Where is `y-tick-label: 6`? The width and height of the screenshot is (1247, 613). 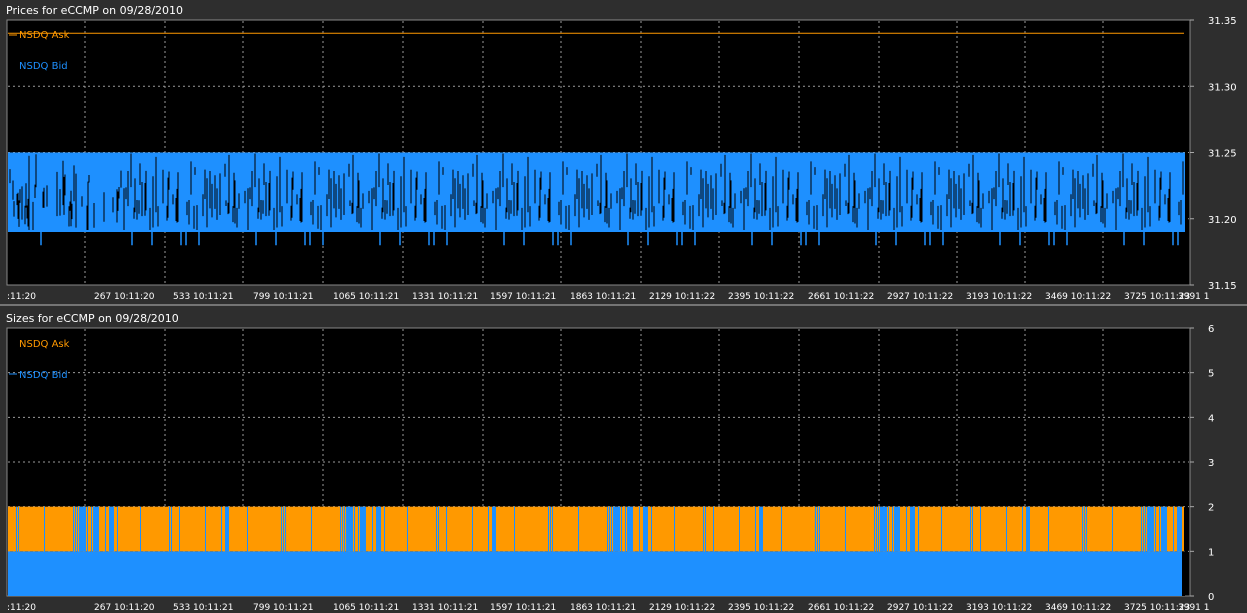
y-tick-label: 6 is located at coordinates (1211, 329).